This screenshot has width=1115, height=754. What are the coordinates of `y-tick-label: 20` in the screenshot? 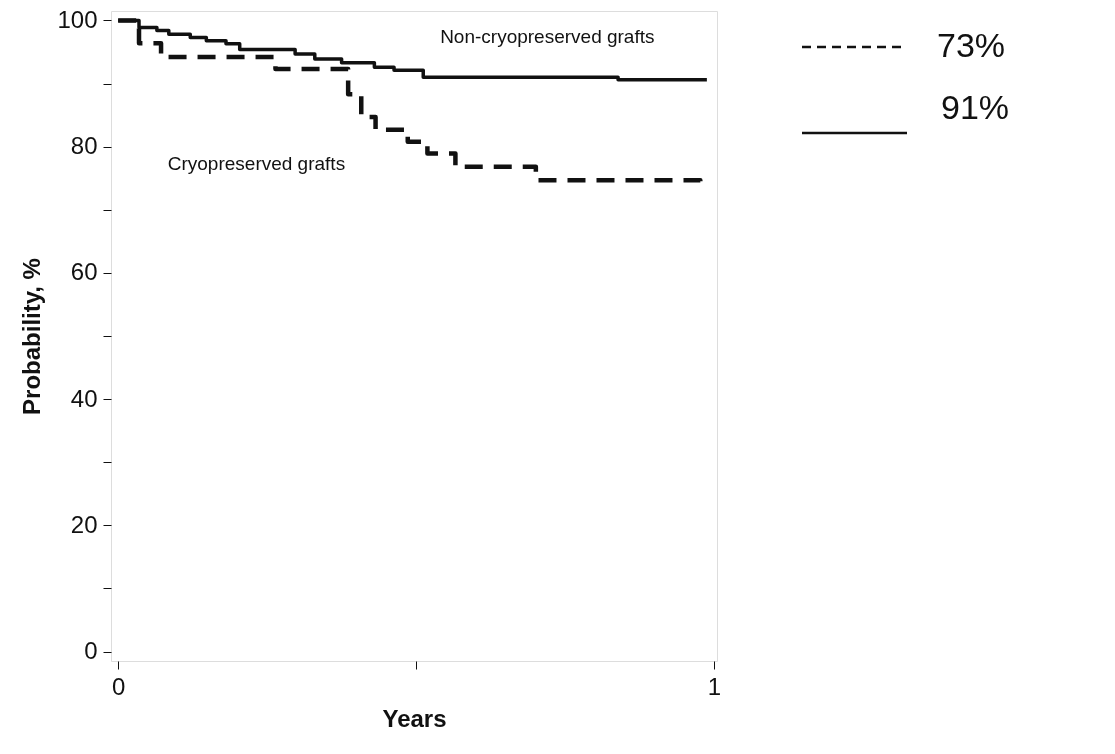 It's located at (84, 524).